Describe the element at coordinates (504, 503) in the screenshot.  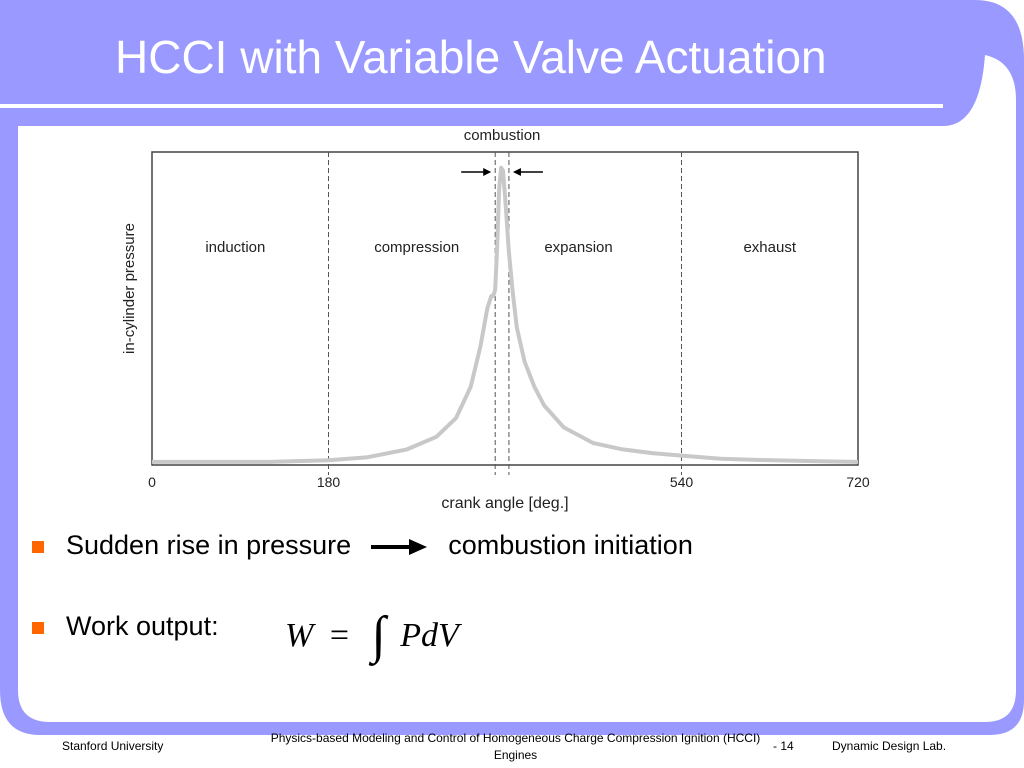
I see `x-axis-label: crank angle [deg.]` at that location.